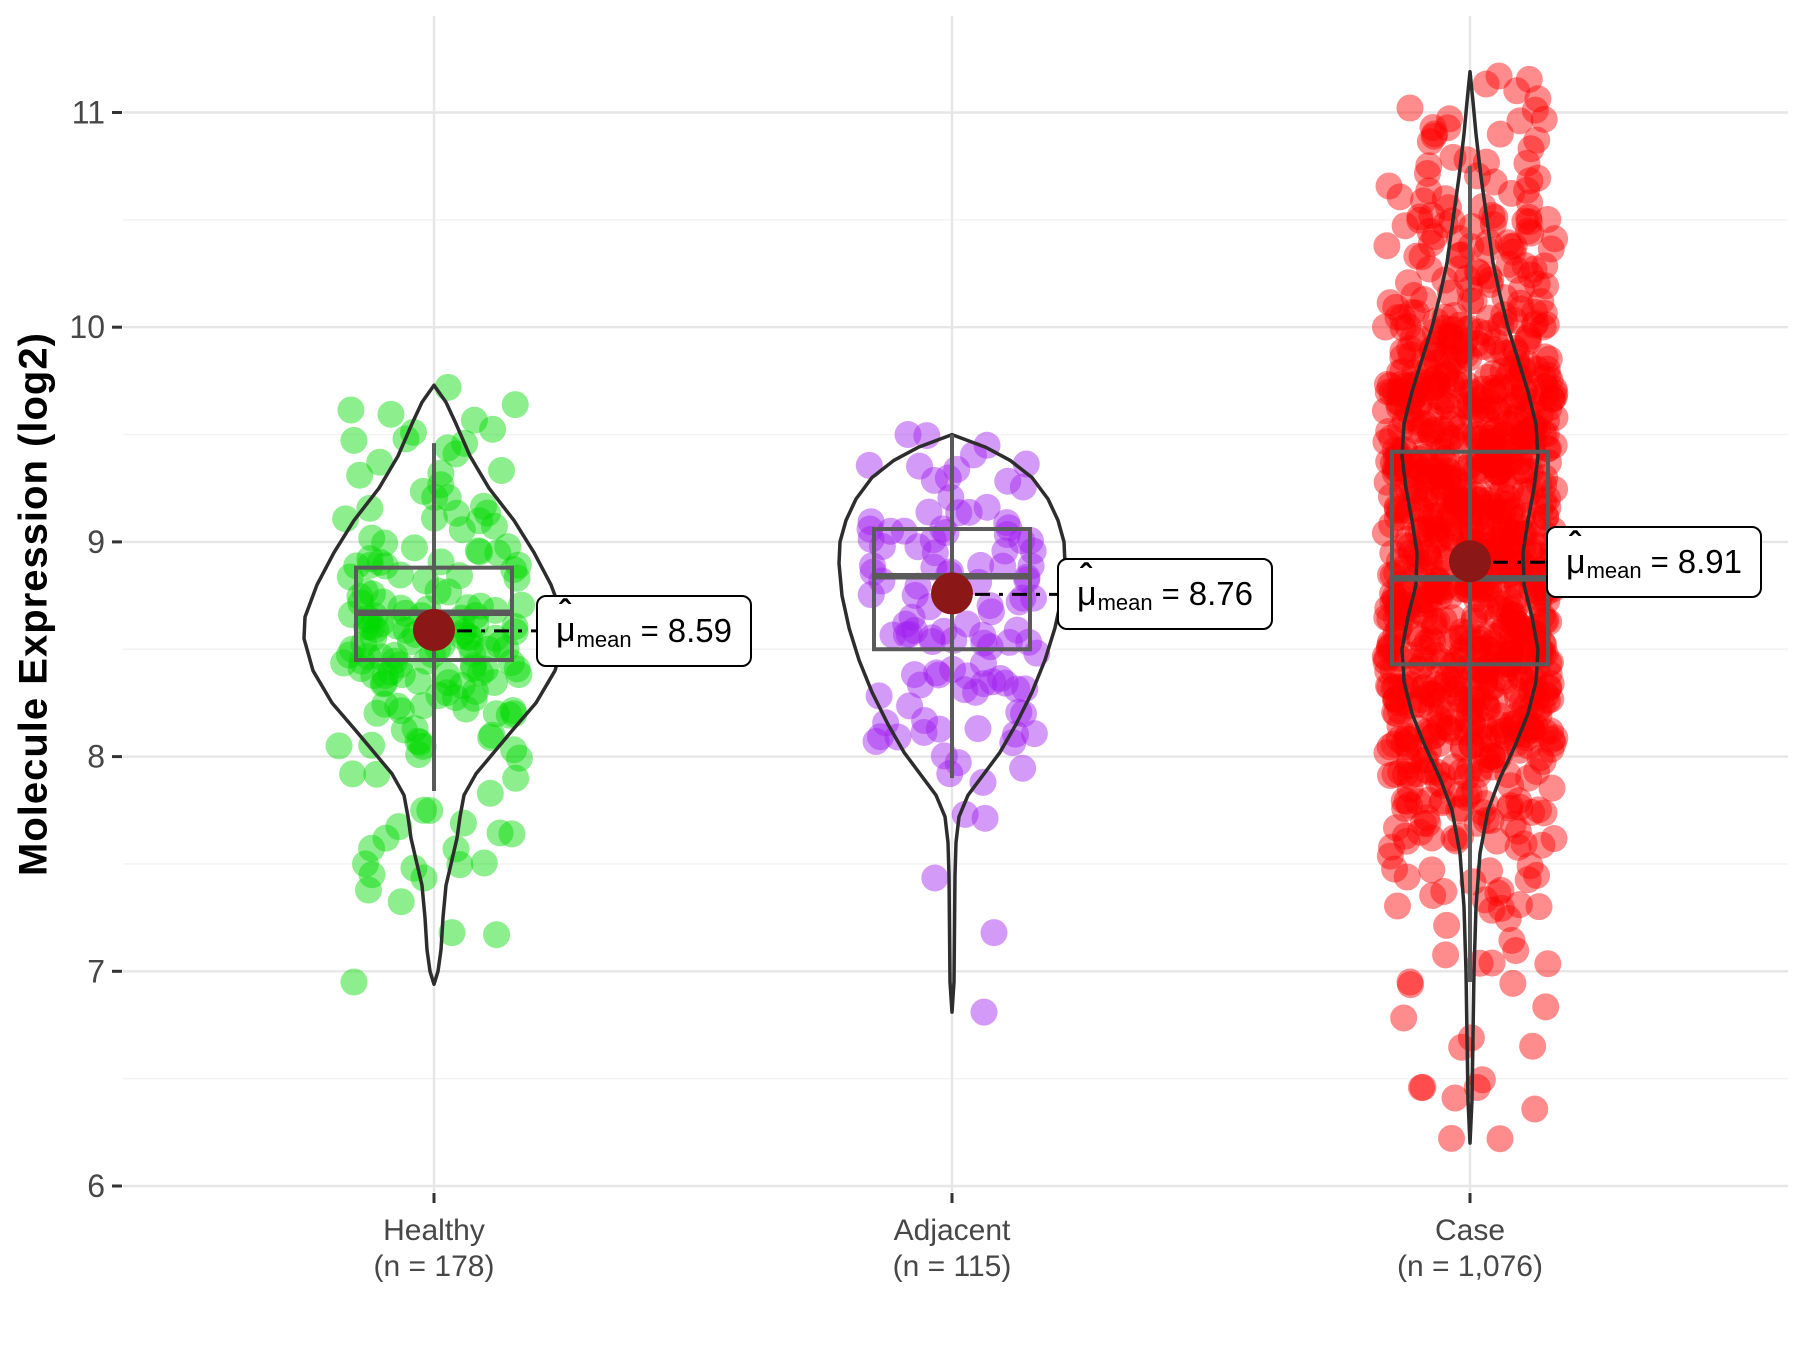 This screenshot has height=1350, width=1800. Describe the element at coordinates (1220, 594) in the screenshot. I see `mean-value: 8.76` at that location.